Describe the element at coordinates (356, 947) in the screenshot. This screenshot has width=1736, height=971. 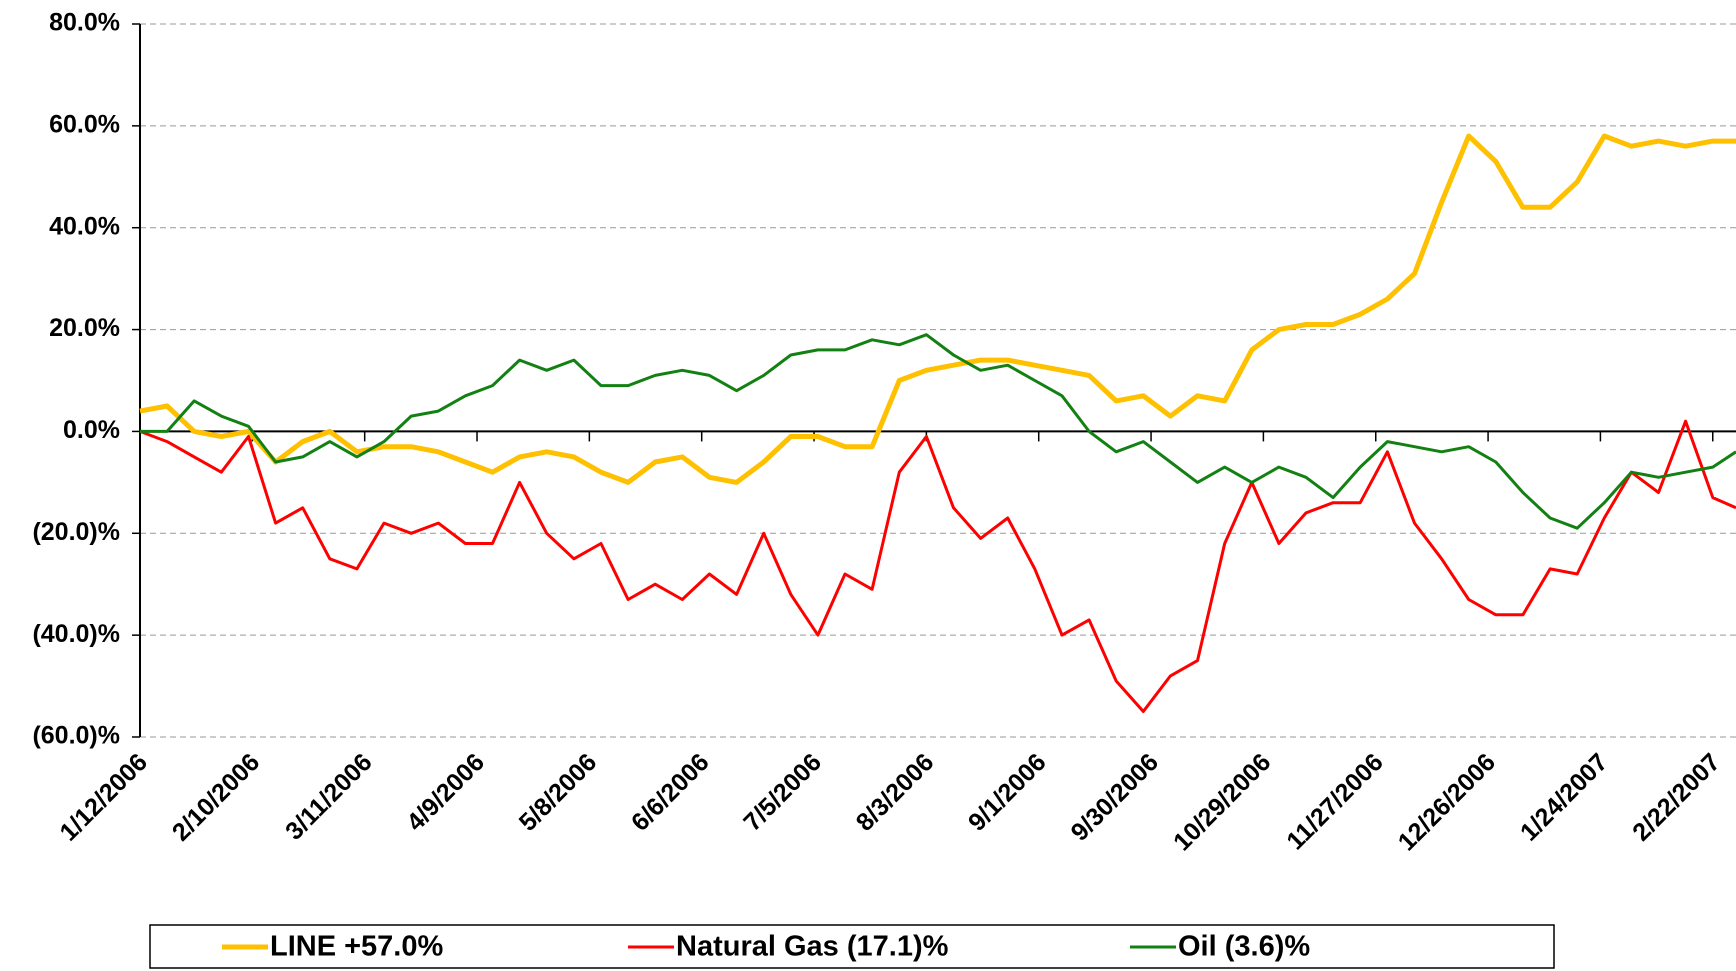
I see `legend-label: LINE +57.0%` at that location.